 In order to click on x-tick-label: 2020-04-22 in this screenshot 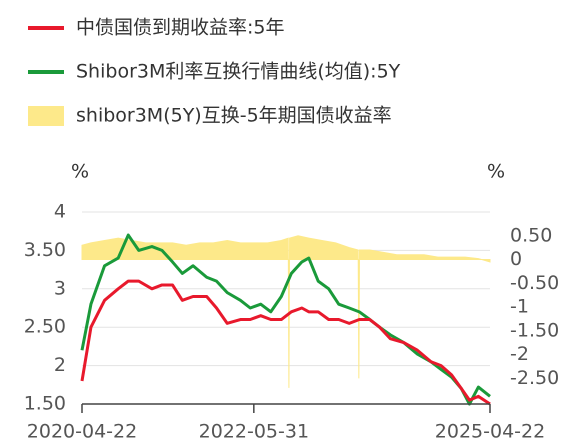, I will do `click(82, 432)`.